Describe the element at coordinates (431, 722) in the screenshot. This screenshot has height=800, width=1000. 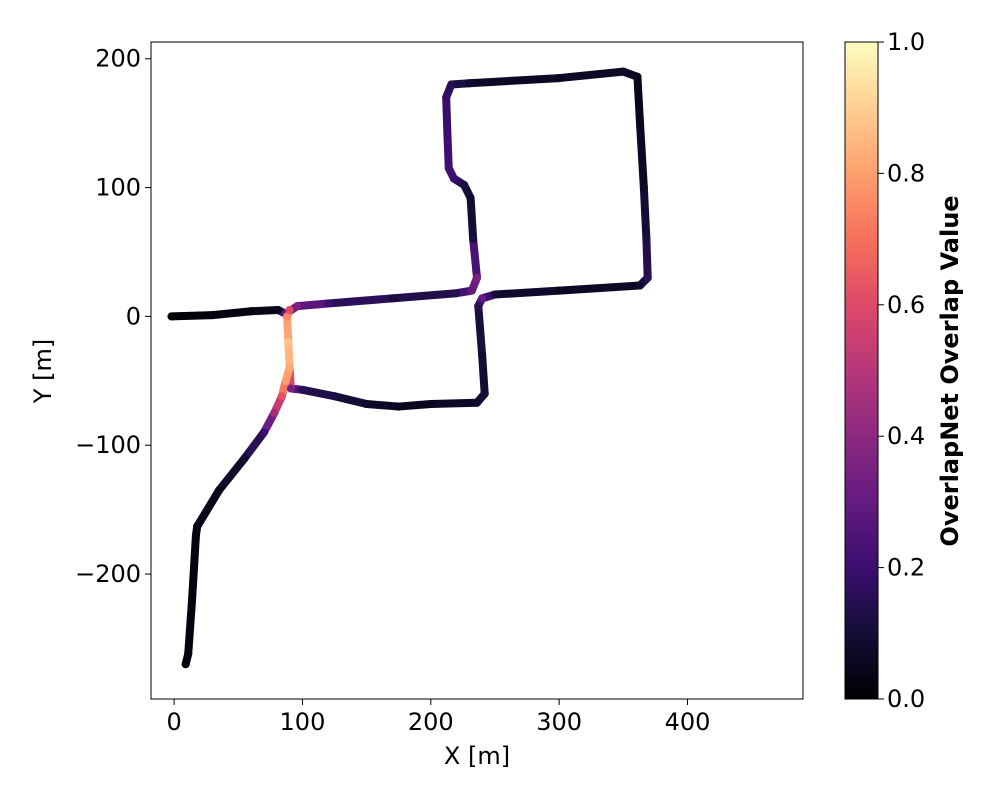
I see `x-tick-label: 200` at that location.